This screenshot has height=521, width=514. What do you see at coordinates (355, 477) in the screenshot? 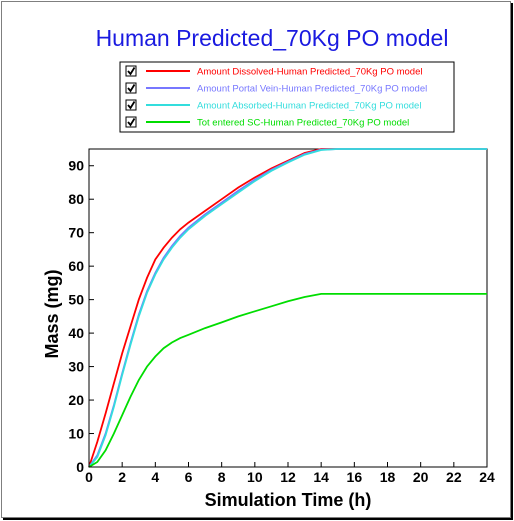
I see `x-tick-label: 16` at bounding box center [355, 477].